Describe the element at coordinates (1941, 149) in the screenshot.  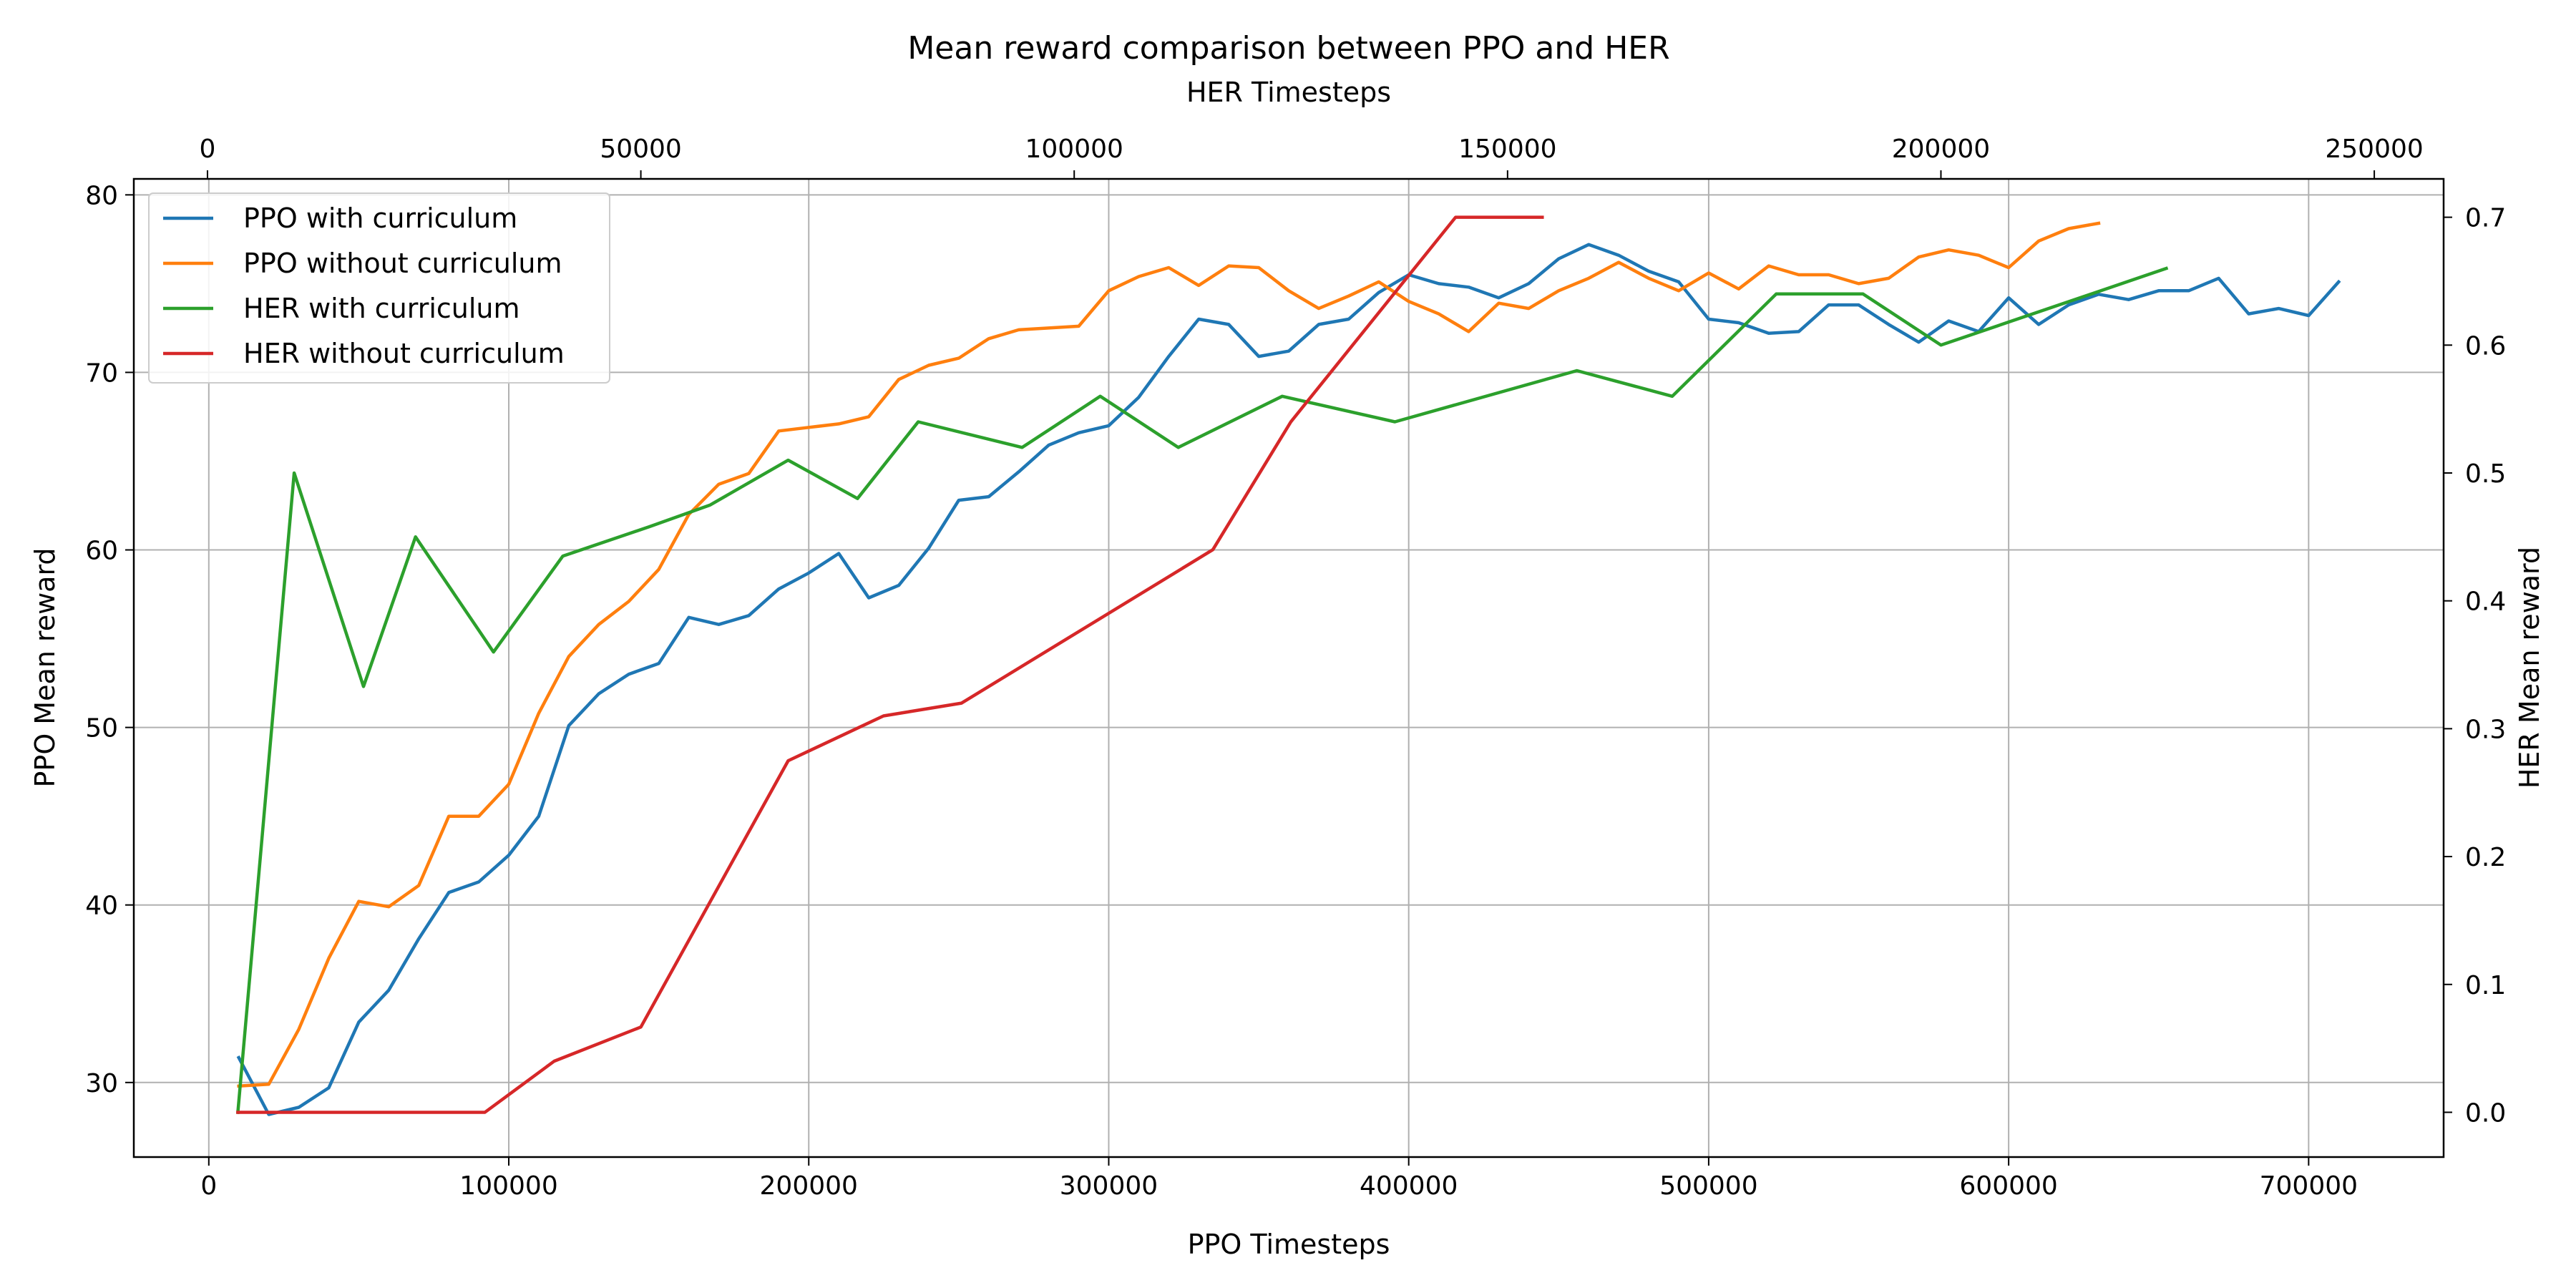
I see `x-top-tick-label: 200000` at that location.